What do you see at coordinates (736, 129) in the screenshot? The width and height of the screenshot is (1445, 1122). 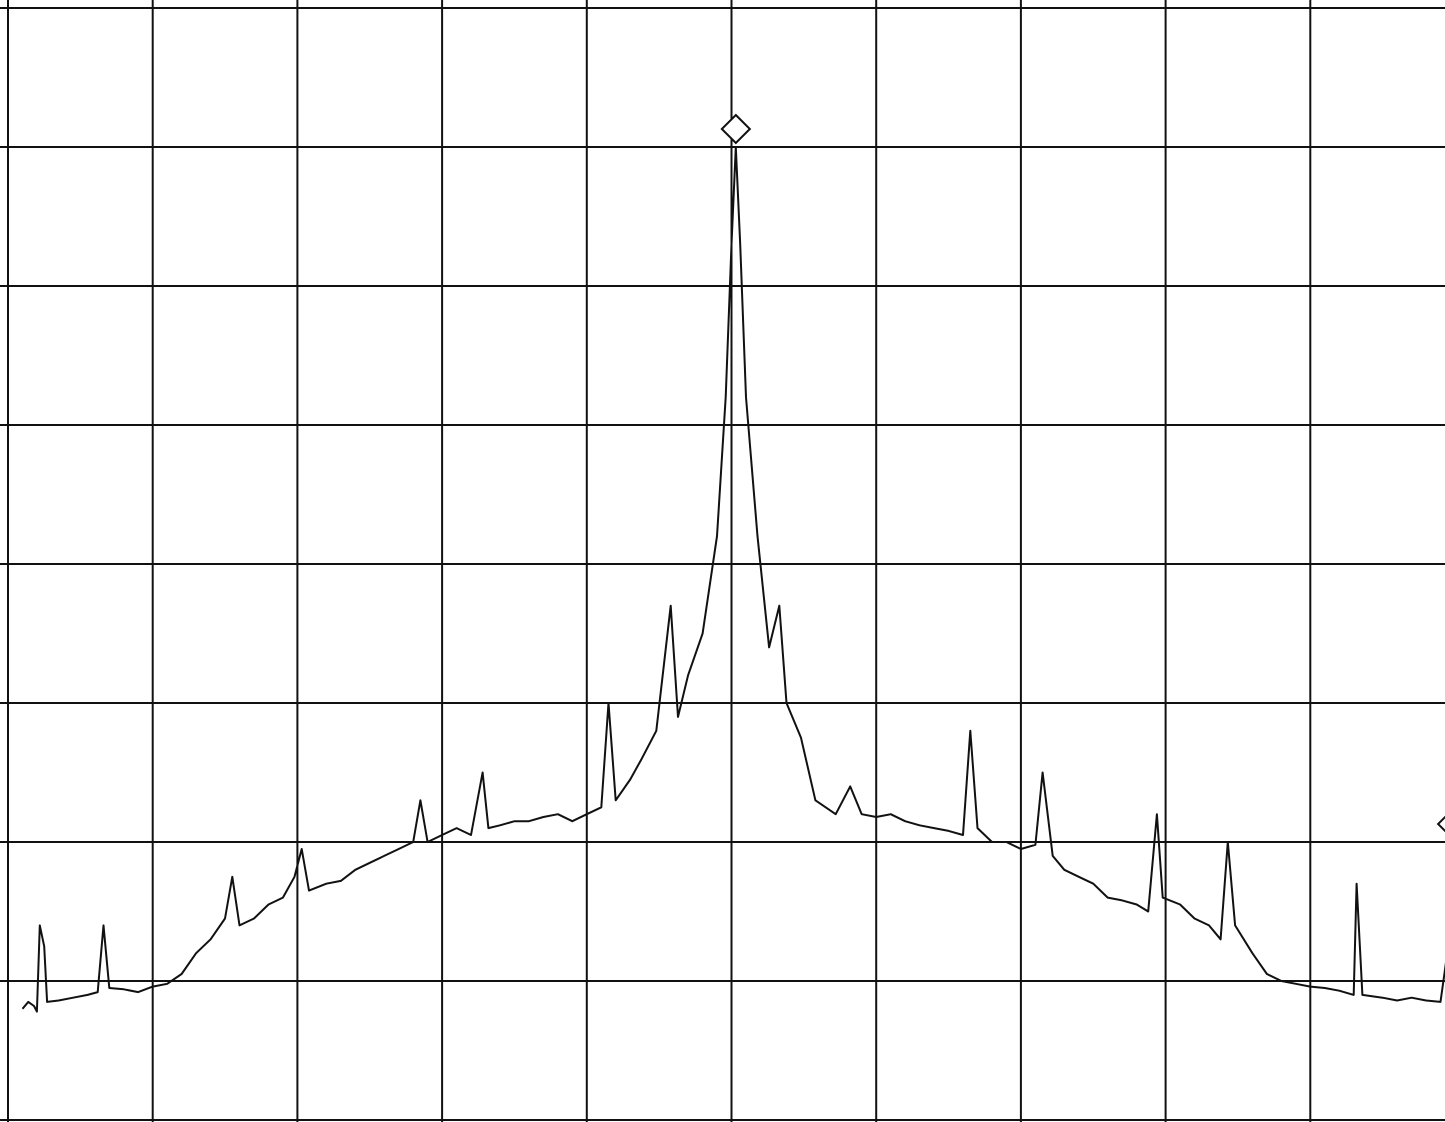 I see `peak-marker` at bounding box center [736, 129].